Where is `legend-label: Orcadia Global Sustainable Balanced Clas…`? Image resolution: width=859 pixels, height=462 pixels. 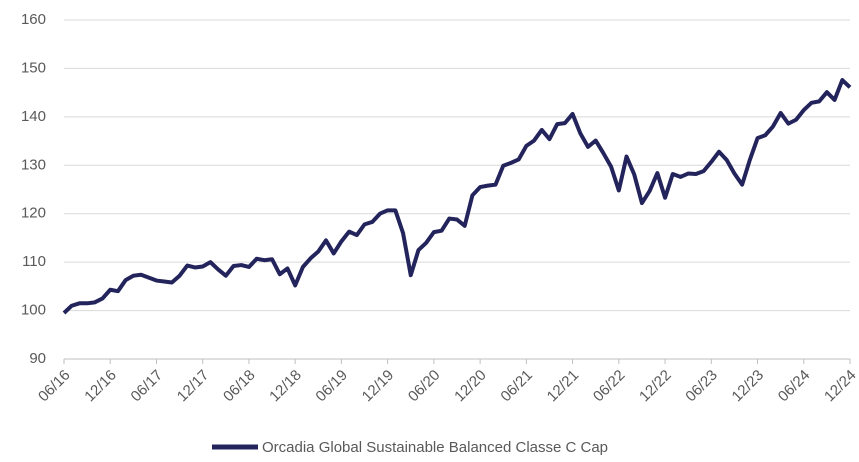
legend-label: Orcadia Global Sustainable Balanced Clas… is located at coordinates (435, 447).